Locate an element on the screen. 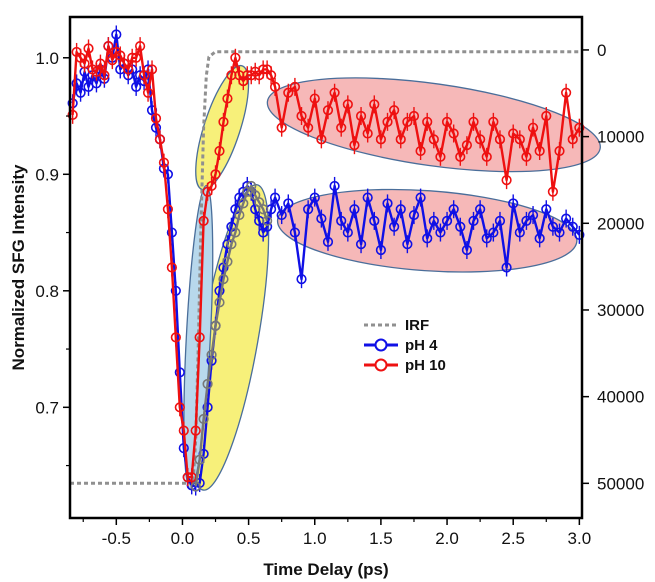  x-axis-label: Time Delay (ps) is located at coordinates (325, 569).